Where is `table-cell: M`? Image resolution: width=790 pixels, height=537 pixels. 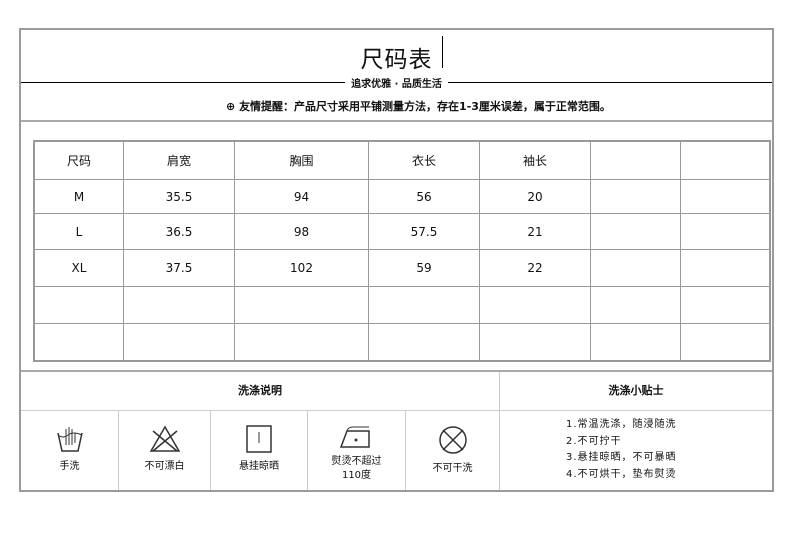
table-cell: M is located at coordinates (78, 196).